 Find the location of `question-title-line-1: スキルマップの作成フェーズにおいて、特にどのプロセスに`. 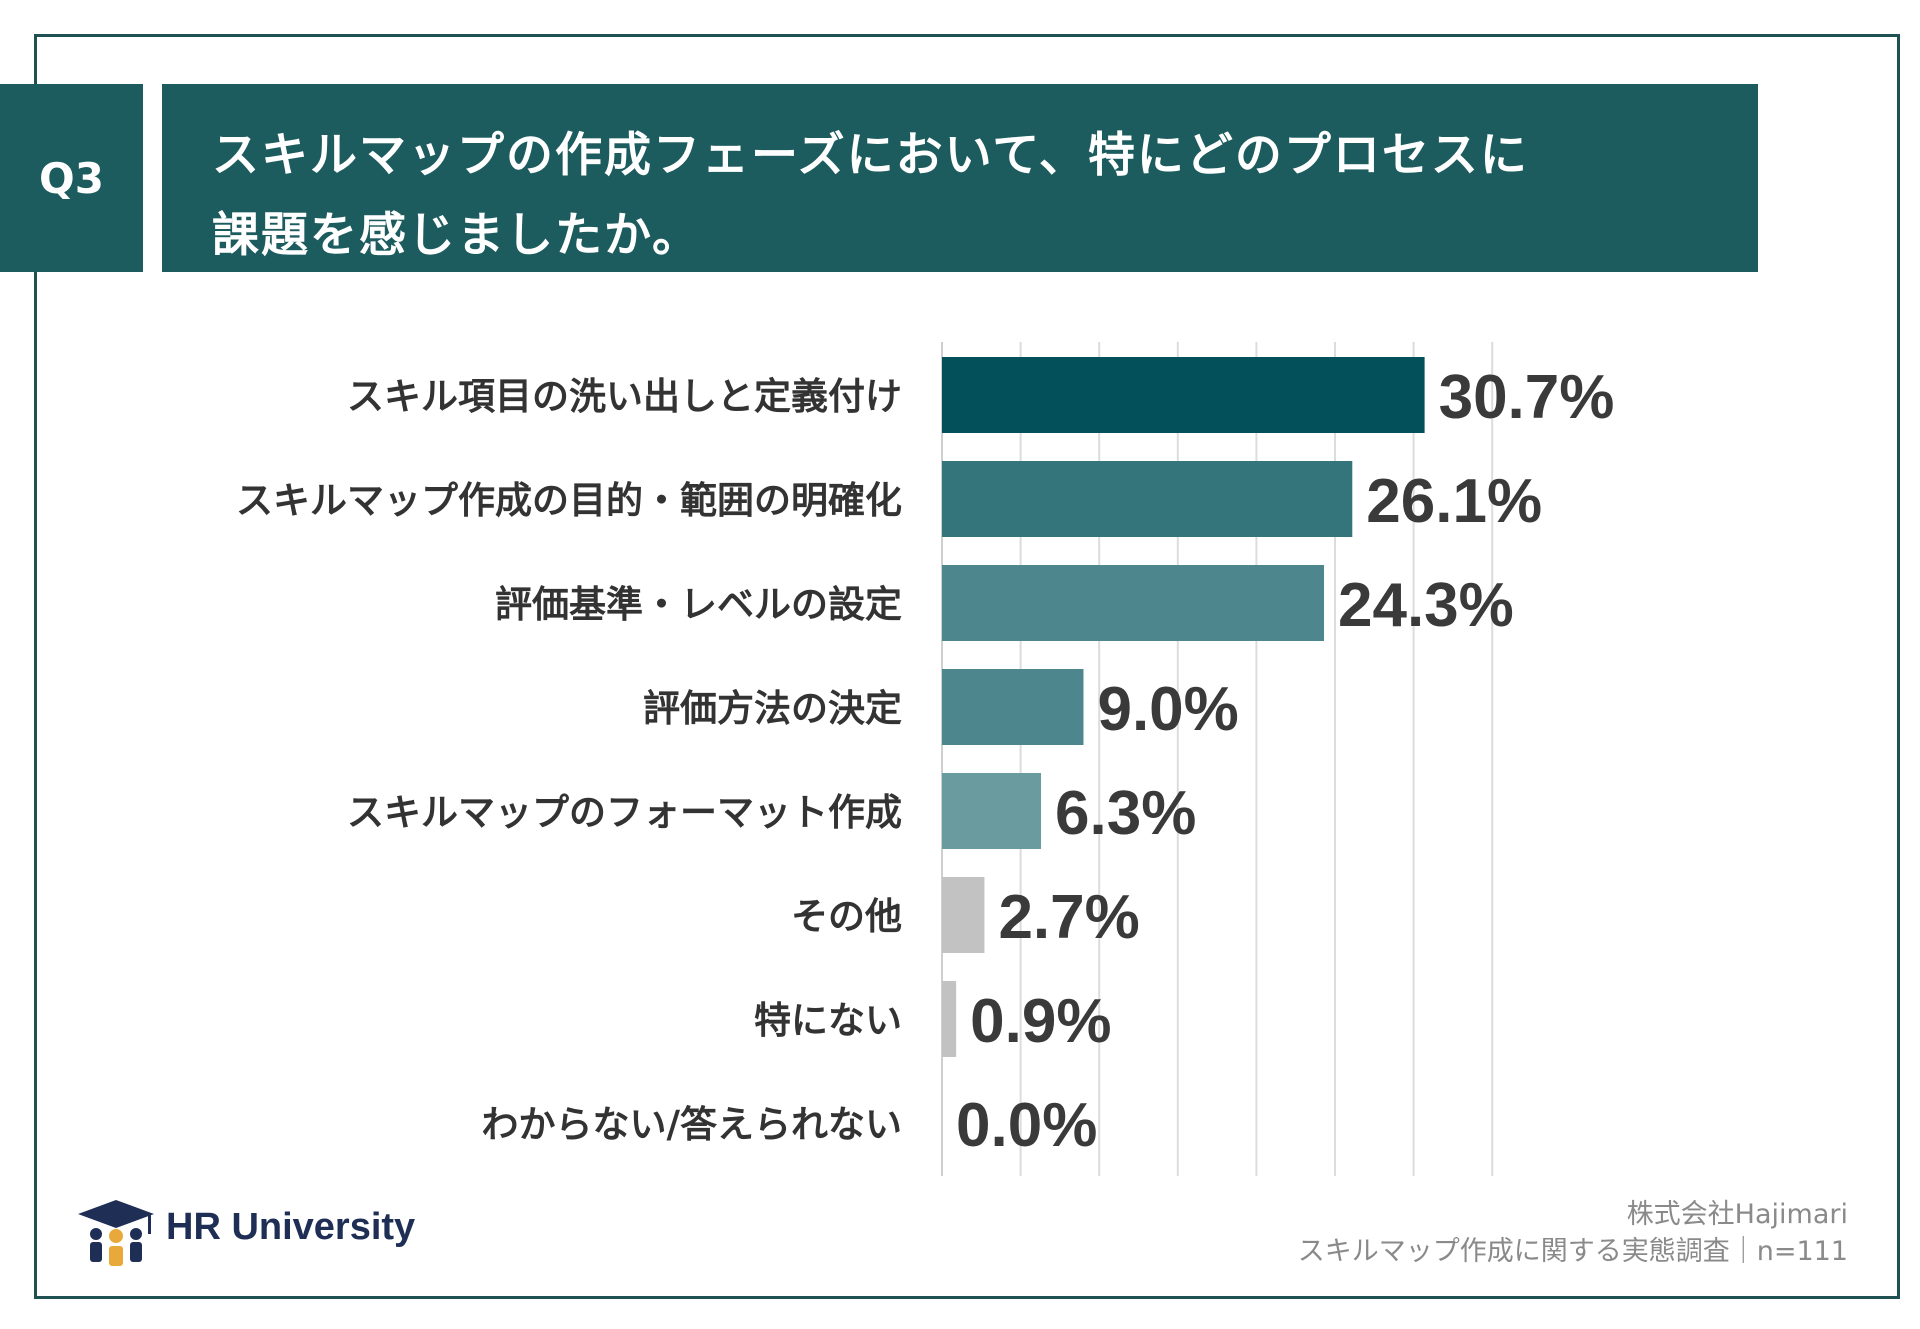

question-title-line-1: スキルマップの作成フェーズにおいて、特にどのプロセスに is located at coordinates (870, 155).